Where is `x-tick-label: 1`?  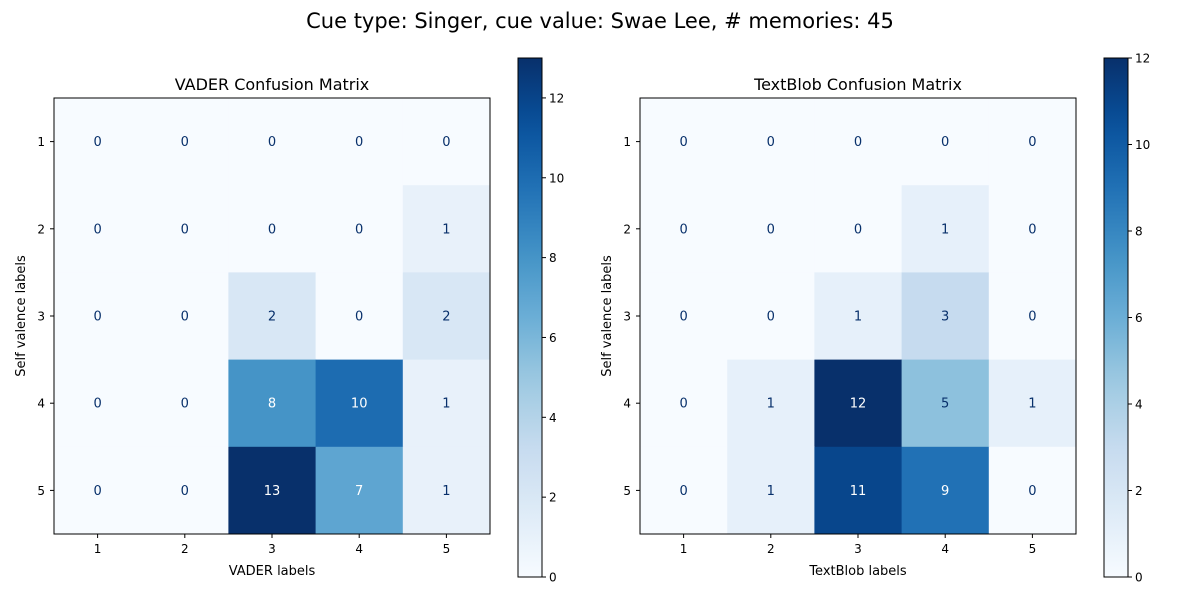 x-tick-label: 1 is located at coordinates (684, 549).